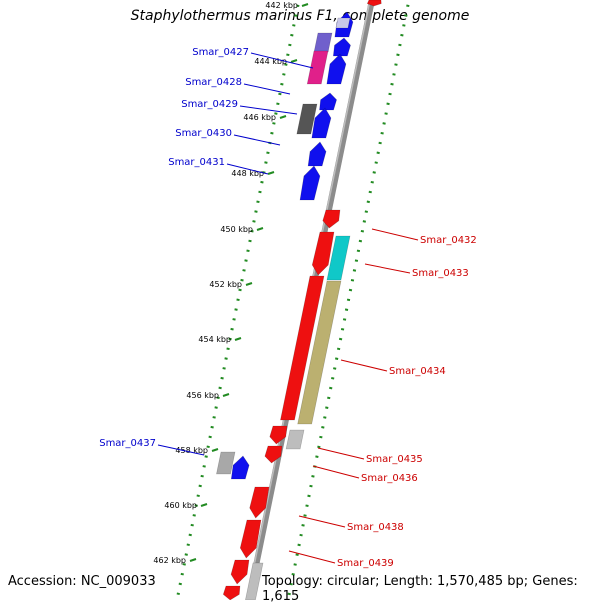 This screenshot has width=600, height=604. Describe the element at coordinates (180, 505) in the screenshot. I see `tick-label: 460 kbp` at that location.